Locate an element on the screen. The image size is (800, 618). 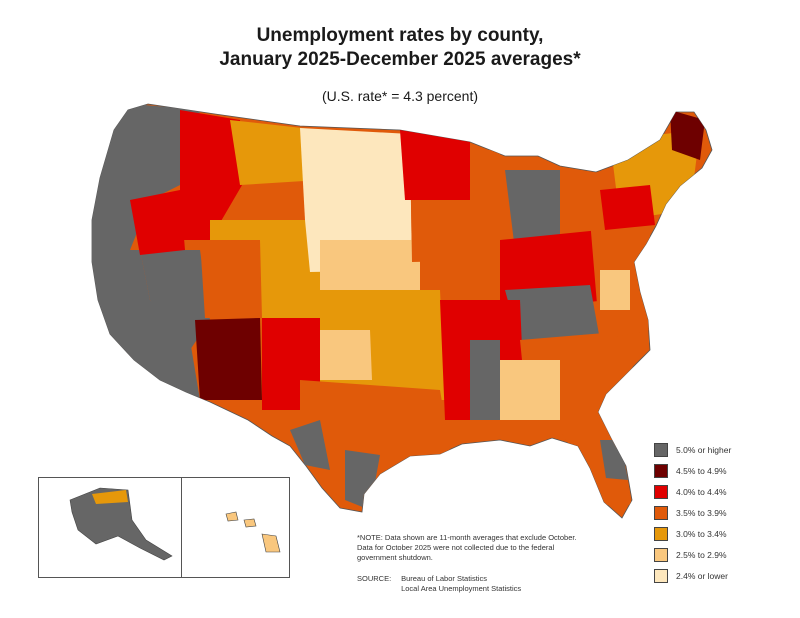
legend-item: 4.0% to 4.4% is located at coordinates (692, 492).